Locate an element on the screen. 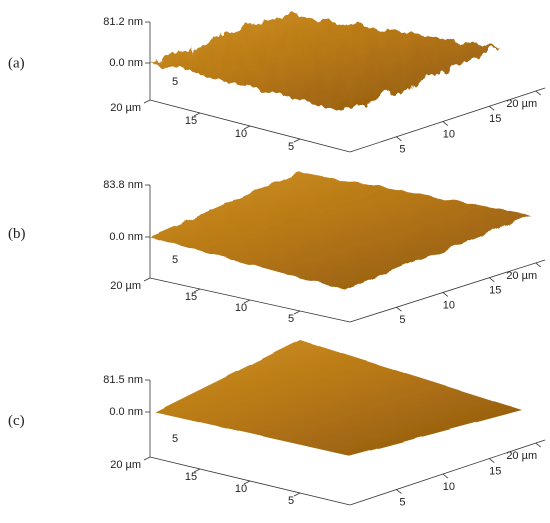 The height and width of the screenshot is (523, 550). panel-label: (b) is located at coordinates (17, 234).